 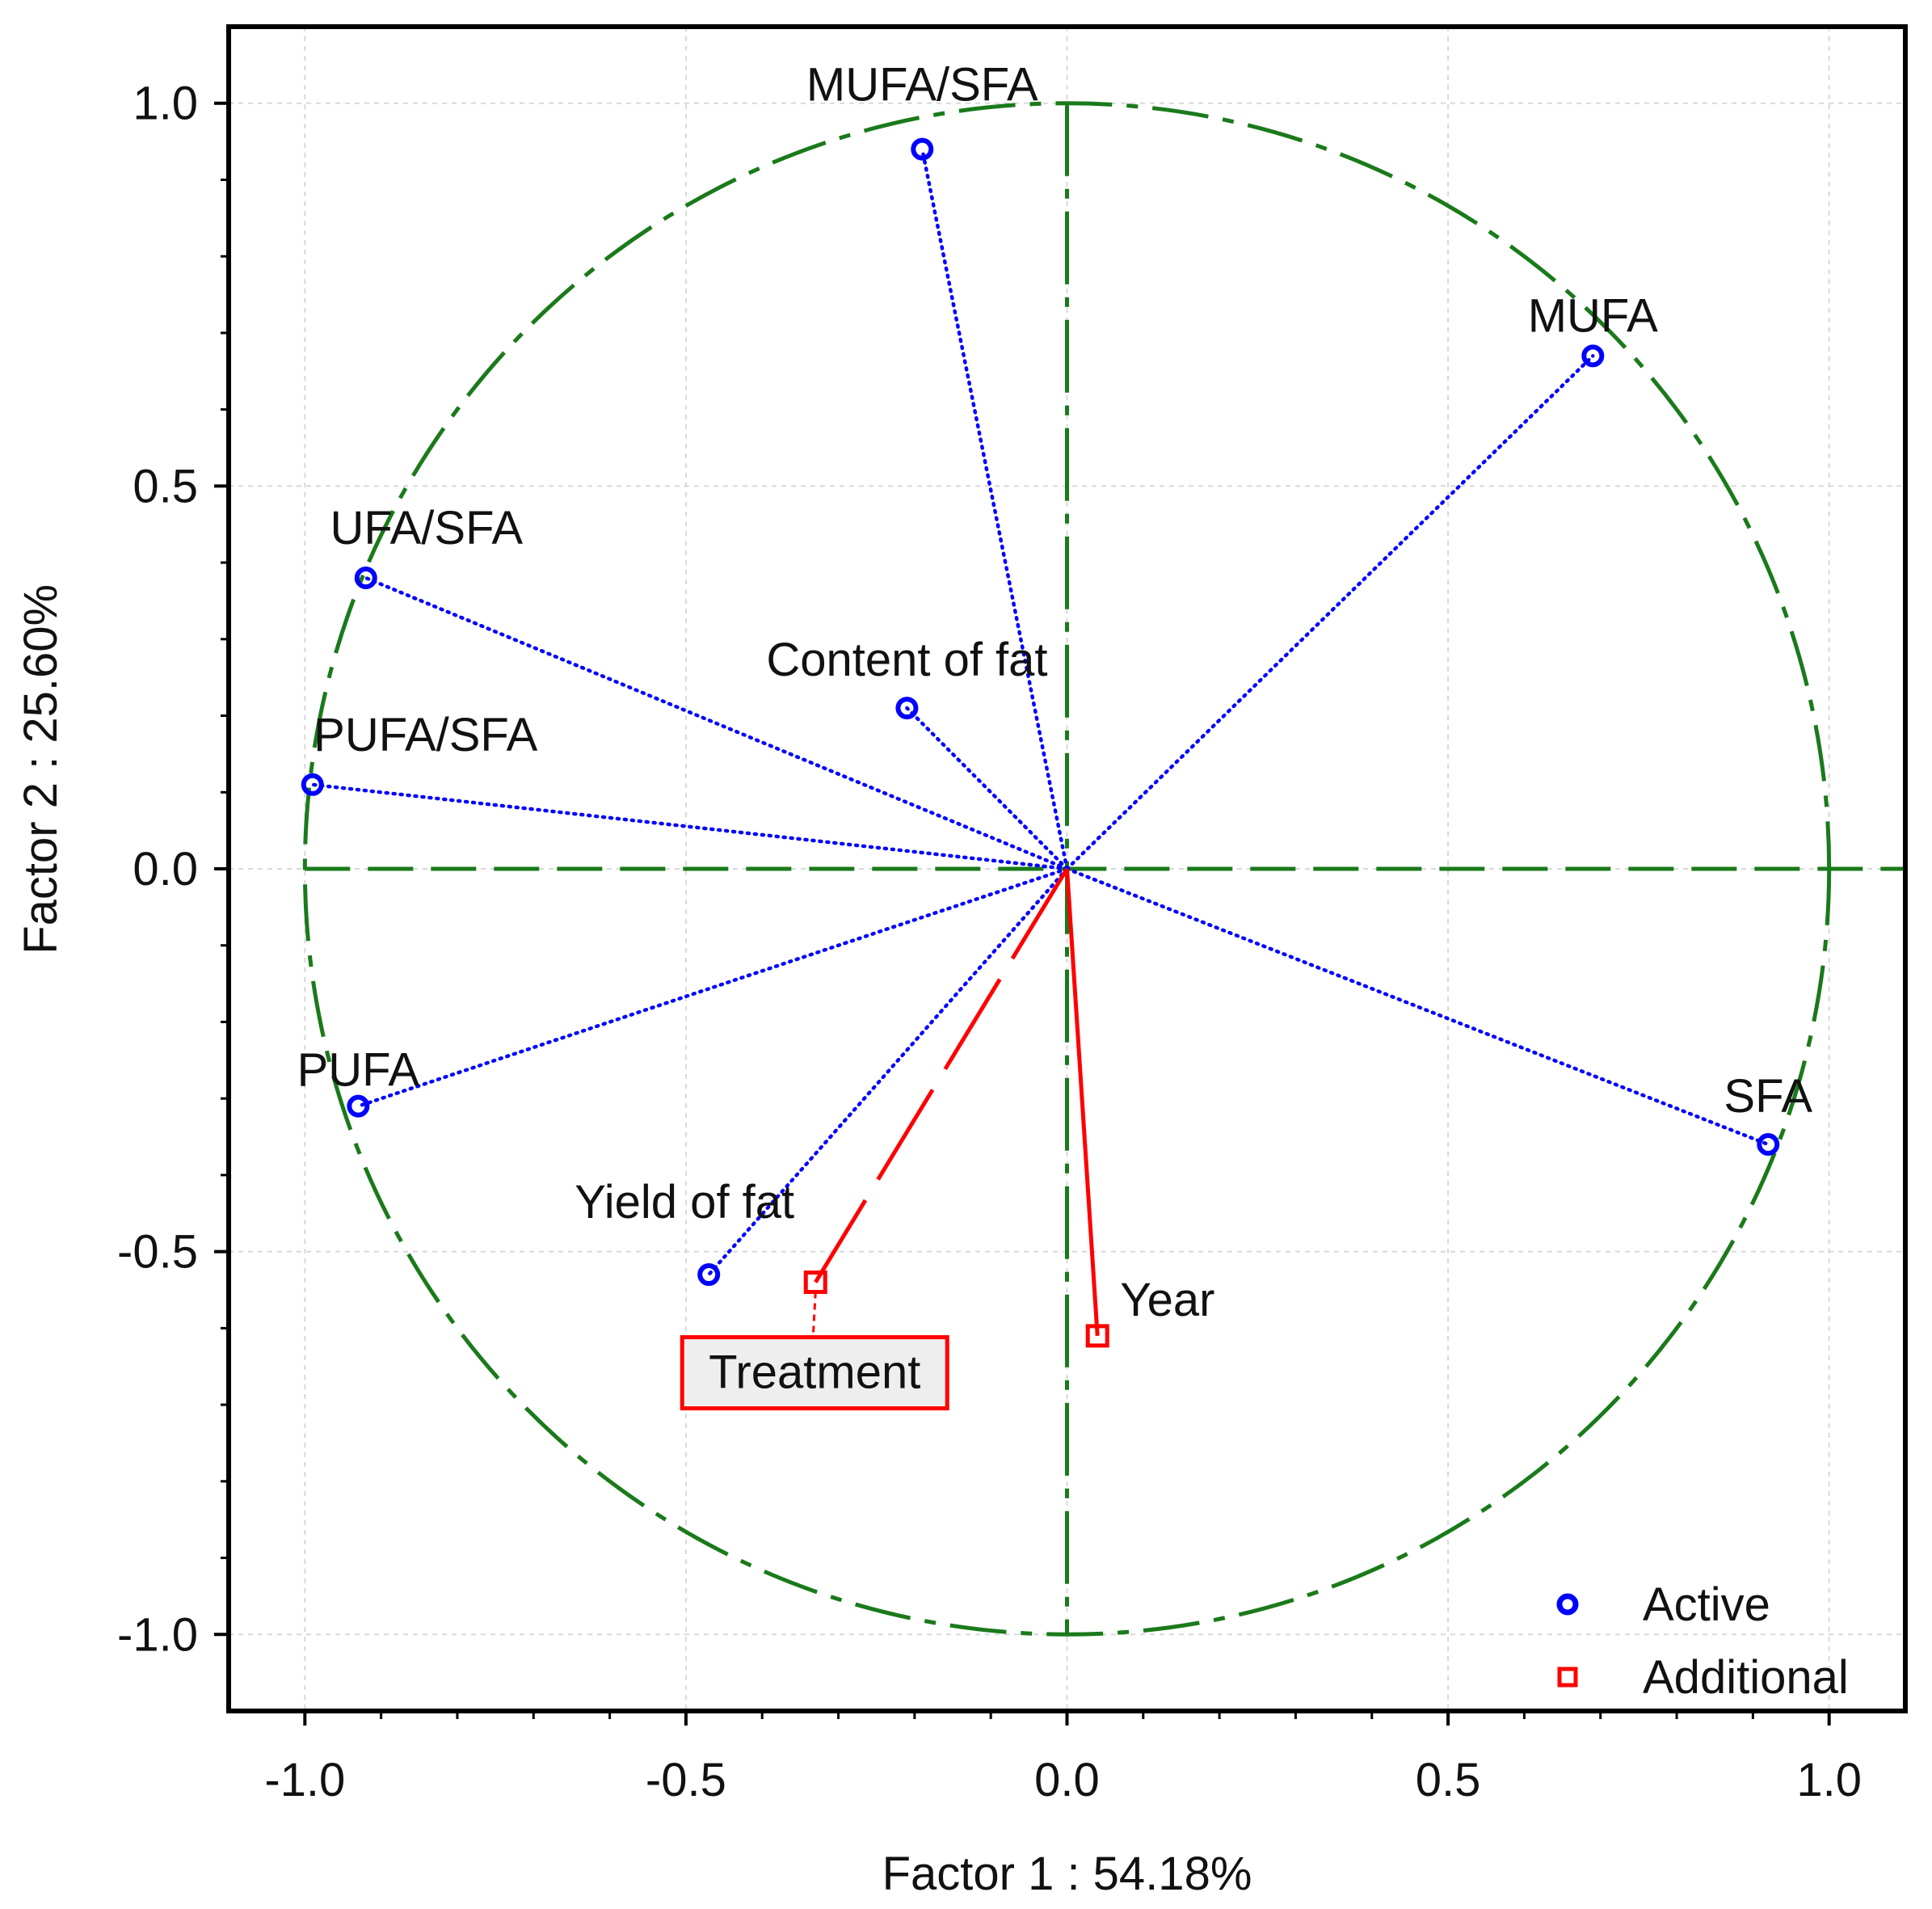 I want to click on point-yield-of-fat, so click(x=709, y=1275).